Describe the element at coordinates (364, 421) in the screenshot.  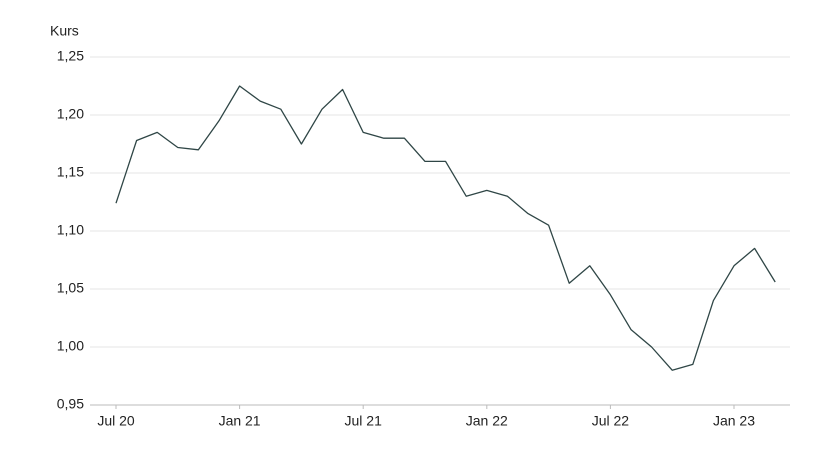
I see `x-tick-label: Jul 21` at that location.